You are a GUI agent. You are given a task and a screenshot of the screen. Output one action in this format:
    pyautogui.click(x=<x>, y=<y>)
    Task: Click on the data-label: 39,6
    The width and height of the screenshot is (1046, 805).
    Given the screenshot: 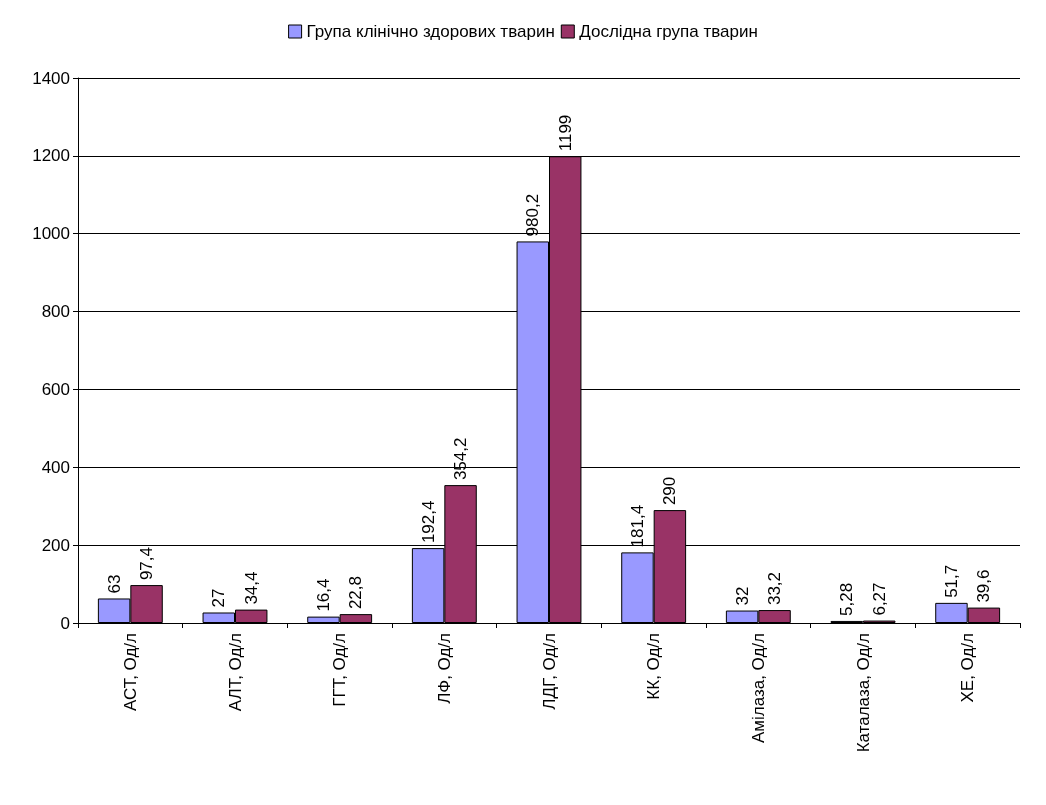 What is the action you would take?
    pyautogui.click(x=984, y=586)
    